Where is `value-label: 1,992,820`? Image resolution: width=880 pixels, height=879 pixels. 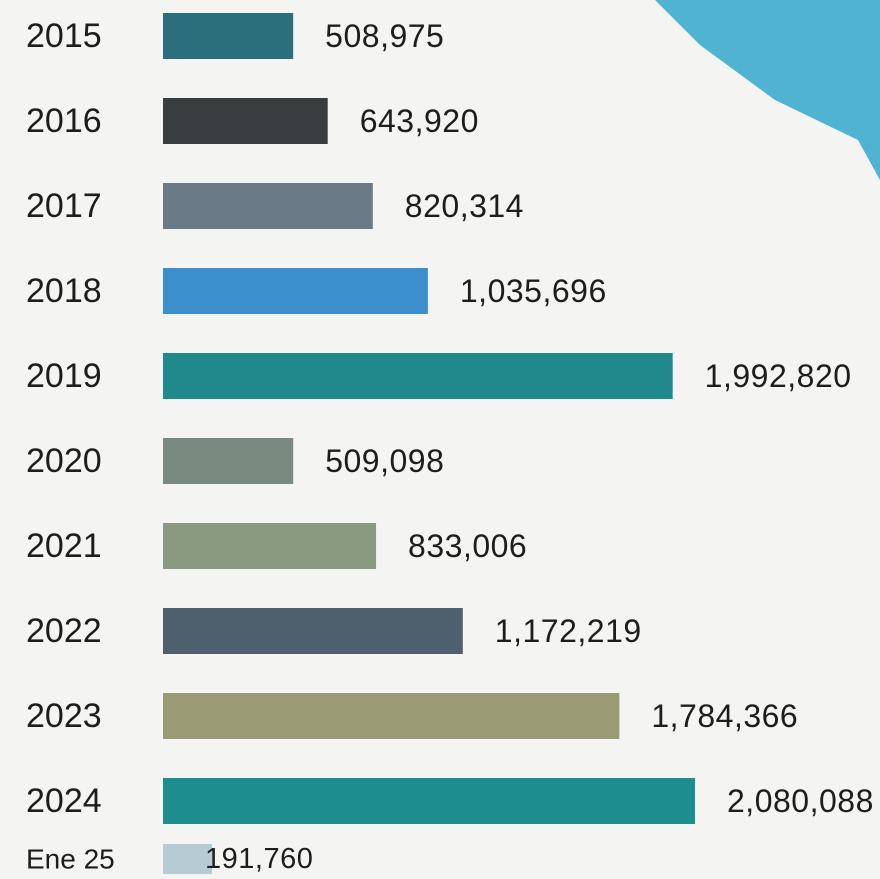
value-label: 1,992,820 is located at coordinates (778, 376).